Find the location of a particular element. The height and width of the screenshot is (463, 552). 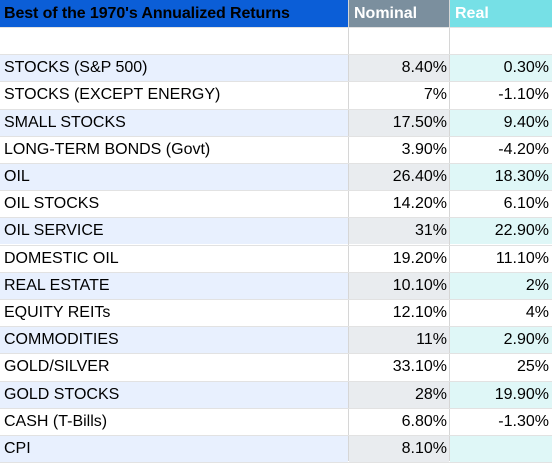

table-row: SMALL STOCKS 17.50% 9.40% is located at coordinates (276, 122).